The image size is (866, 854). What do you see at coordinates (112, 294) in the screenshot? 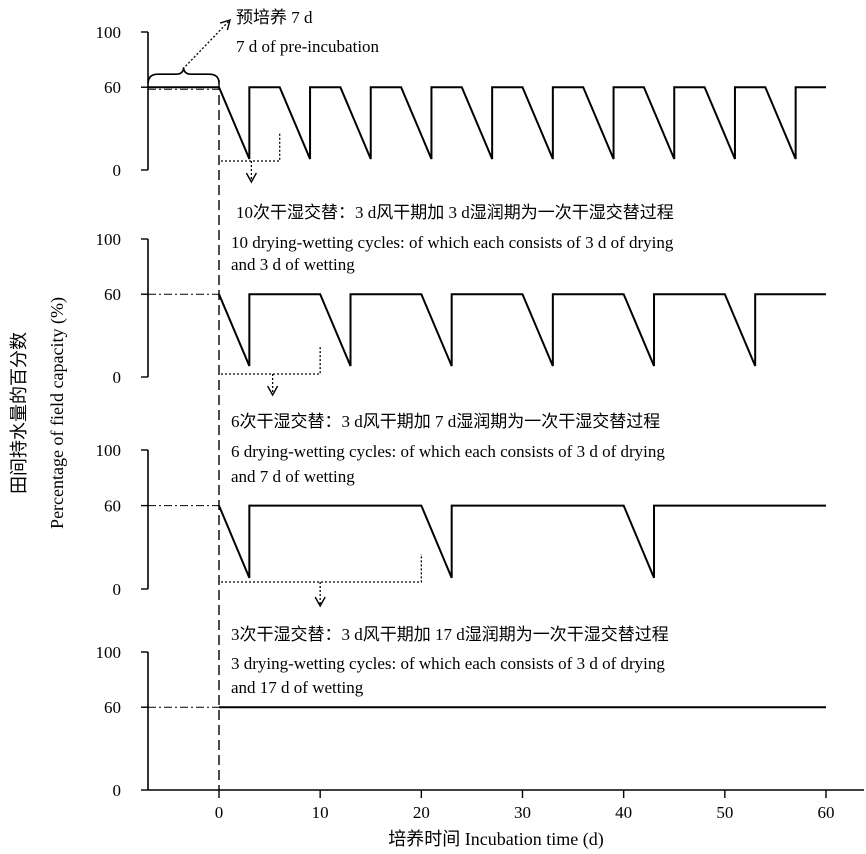
I see `panel2-y-tick-label-60: 60` at bounding box center [112, 294].